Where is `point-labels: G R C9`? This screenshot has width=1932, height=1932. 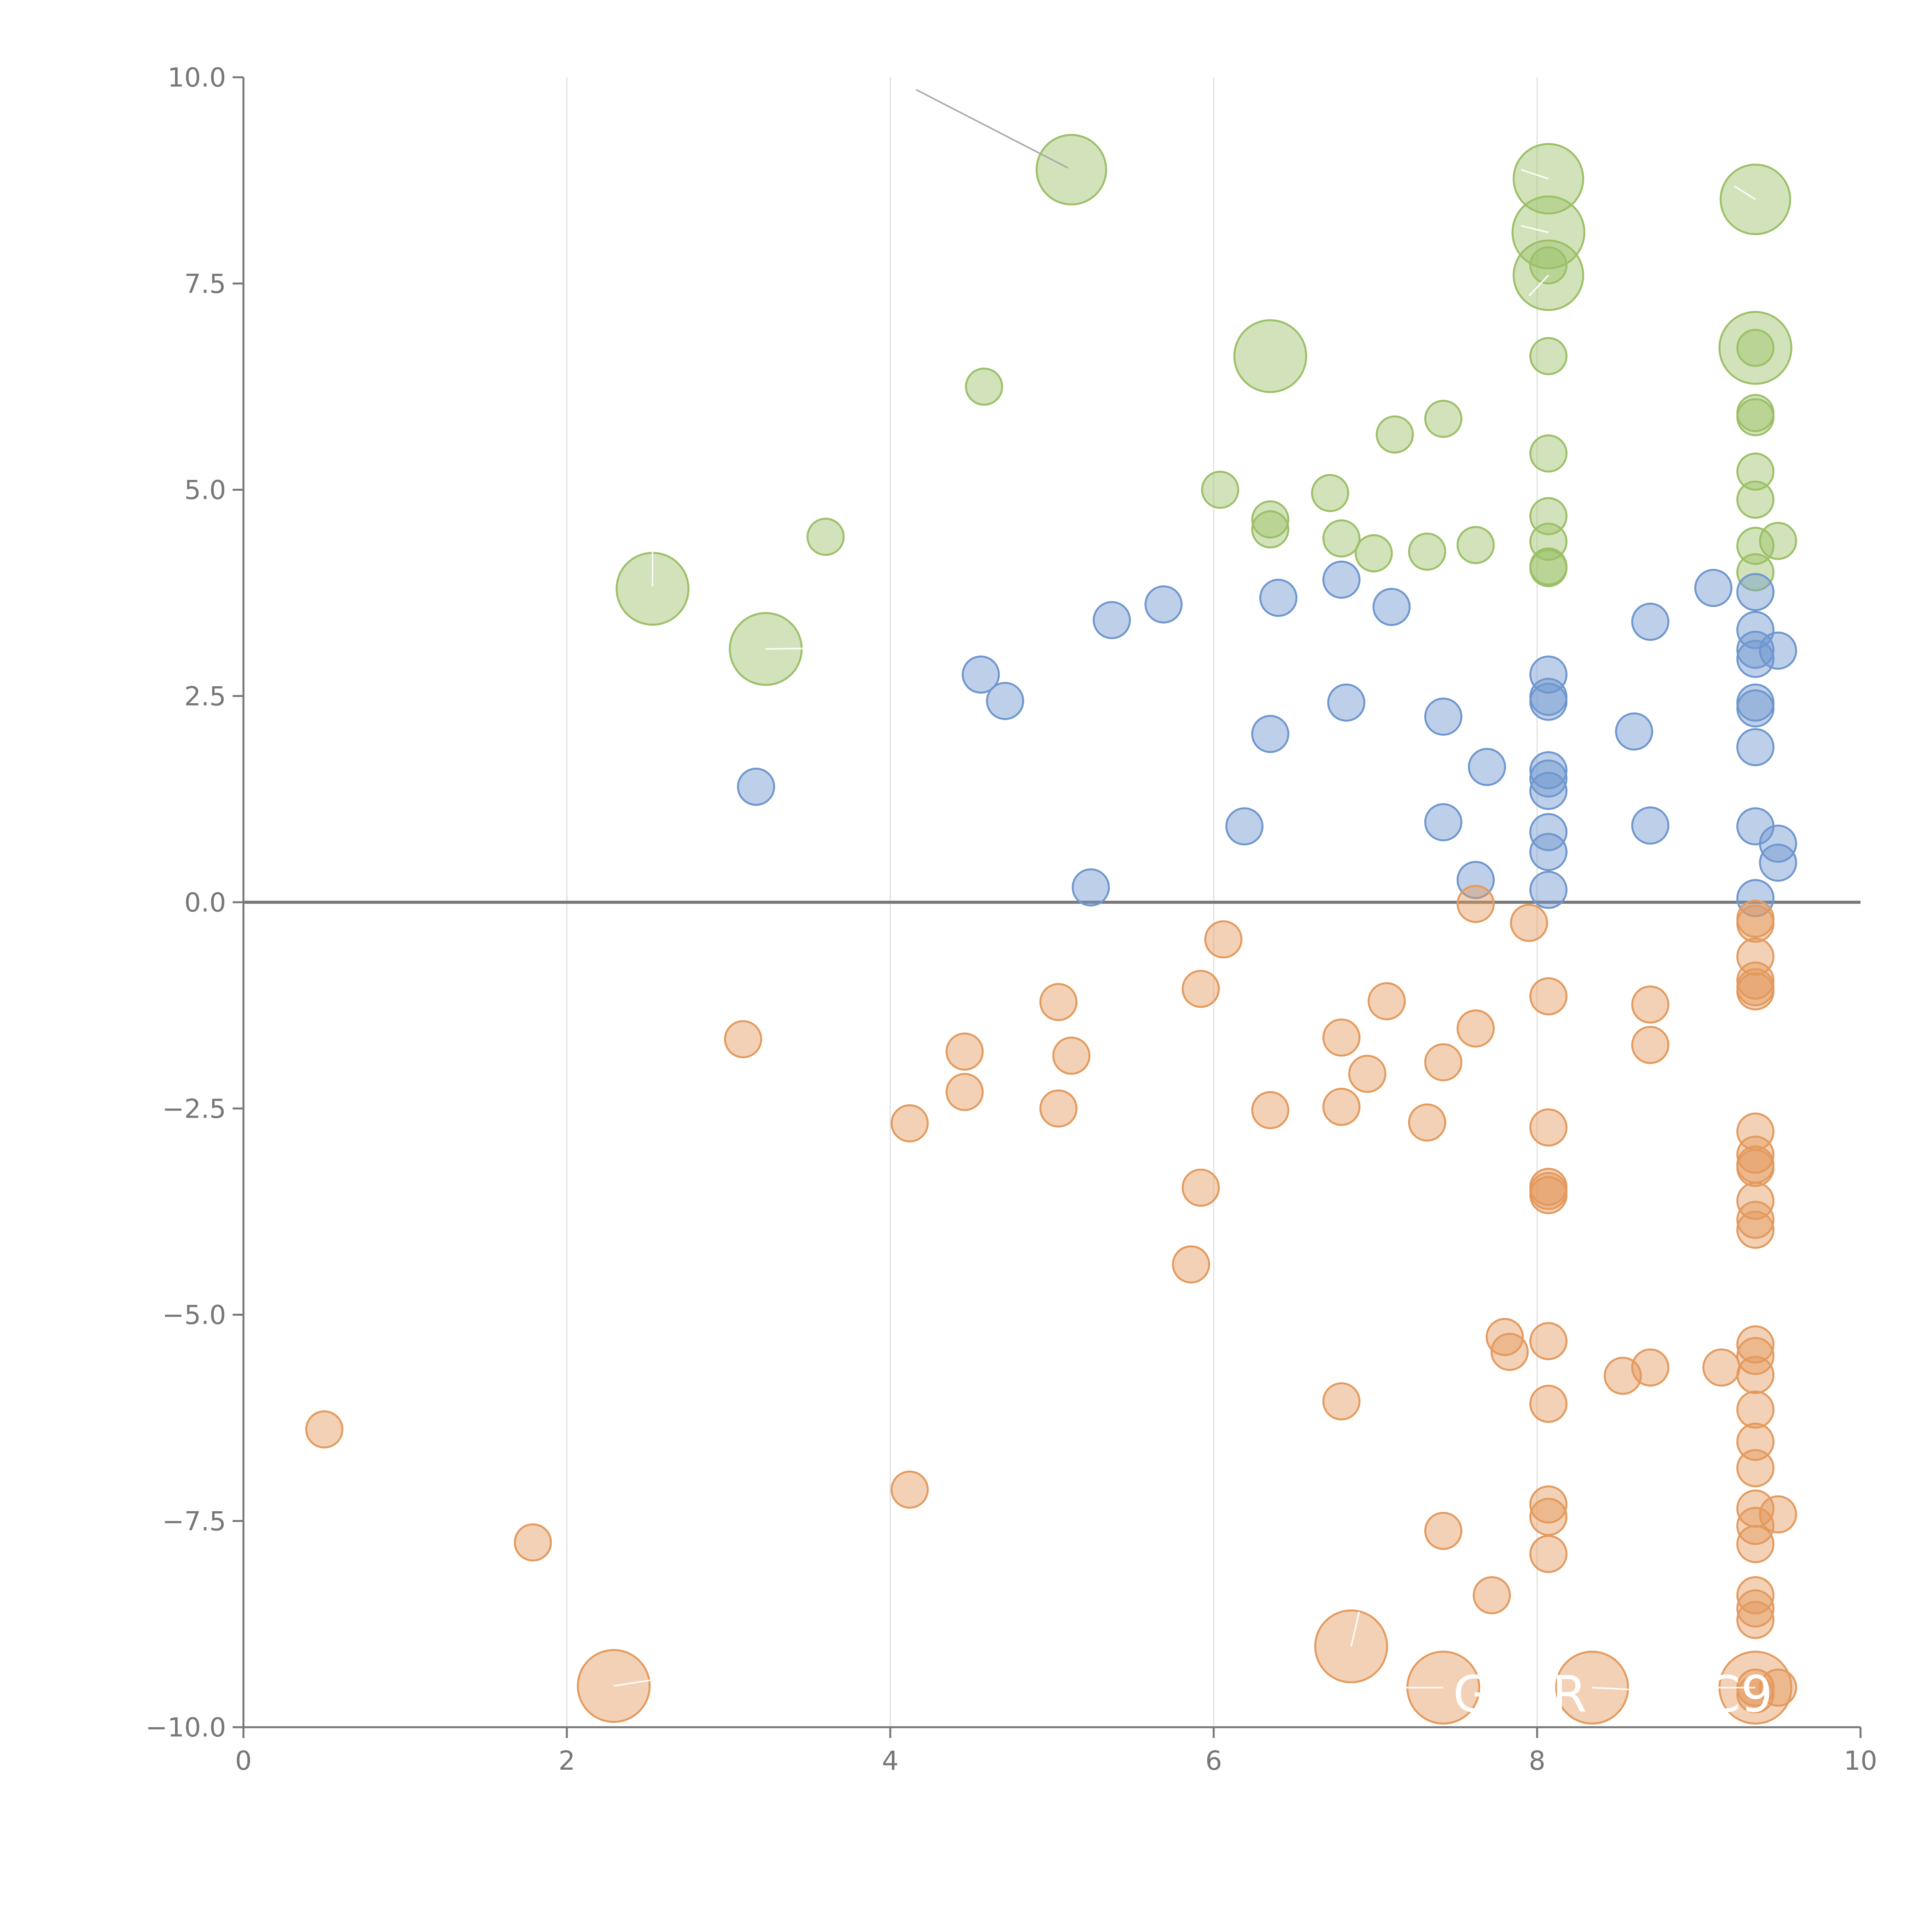
point-labels: G R C9 is located at coordinates (1613, 1695).